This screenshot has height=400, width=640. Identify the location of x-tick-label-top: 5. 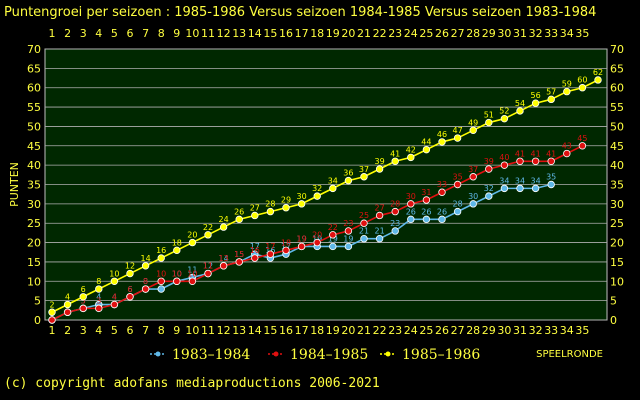
(114, 33).